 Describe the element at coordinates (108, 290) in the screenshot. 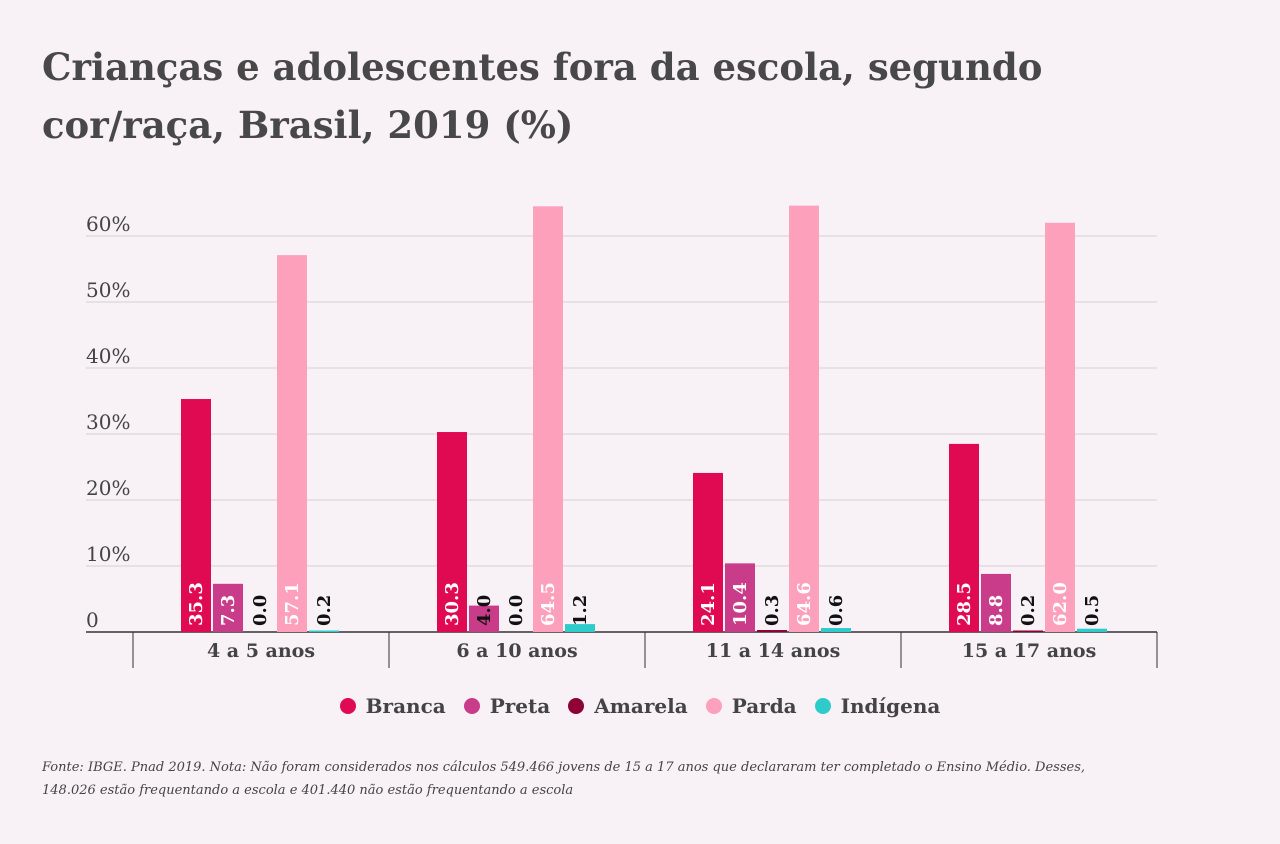

I see `y-tick-label: 50%` at that location.